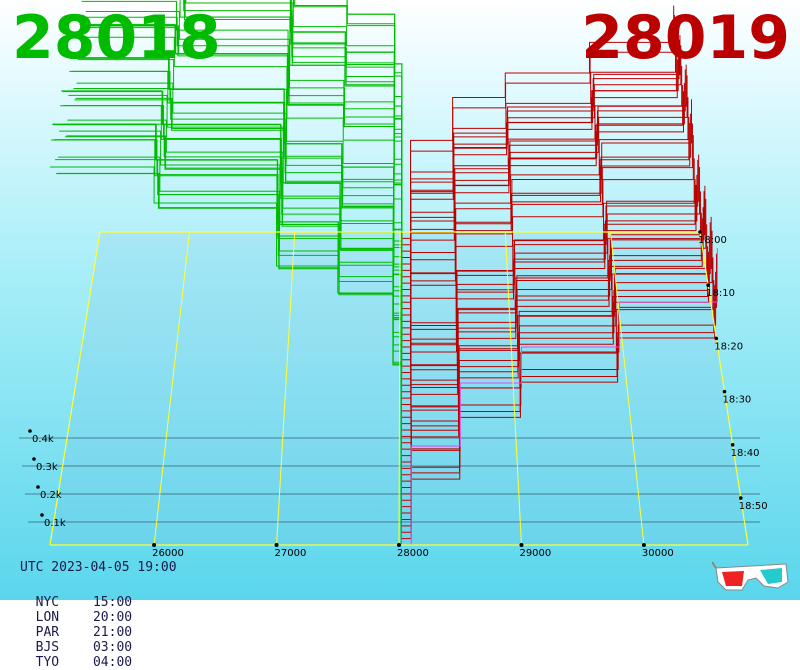  What do you see at coordinates (745, 453) in the screenshot?
I see `time-tick-label: 18:40` at bounding box center [745, 453].